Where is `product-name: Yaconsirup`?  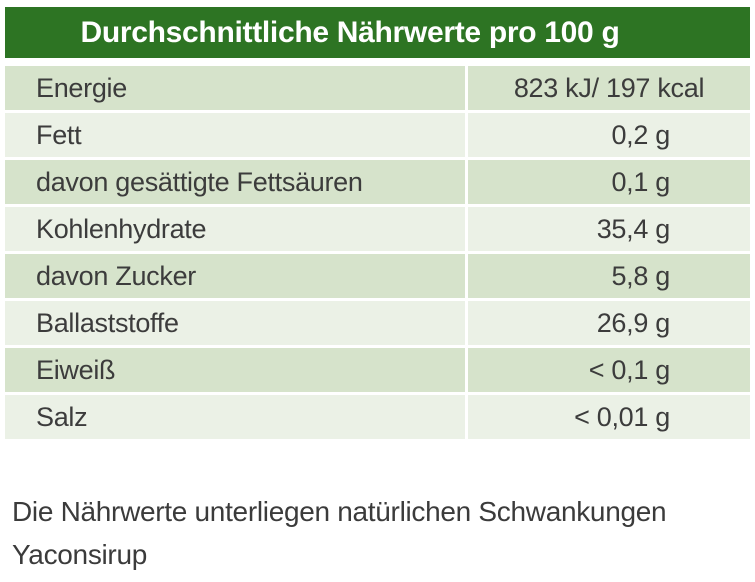
product-name: Yaconsirup is located at coordinates (80, 554).